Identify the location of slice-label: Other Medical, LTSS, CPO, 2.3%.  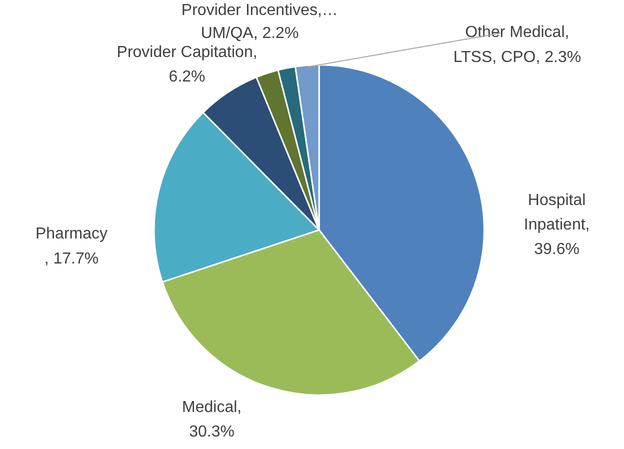
(517, 45).